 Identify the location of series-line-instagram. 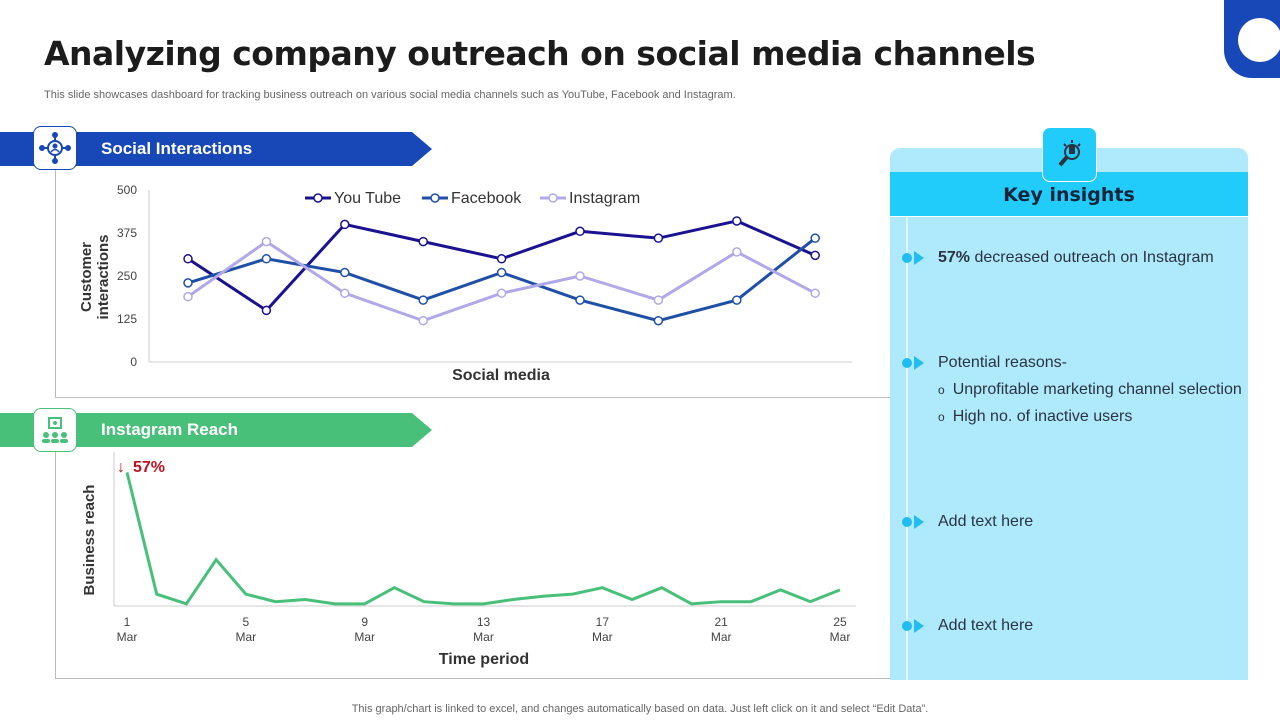
(501, 281).